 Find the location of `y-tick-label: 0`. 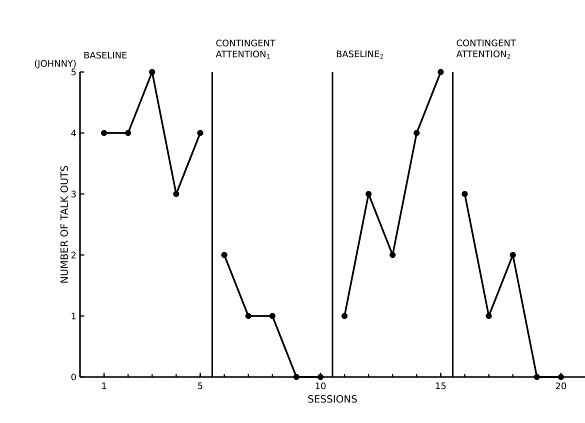

y-tick-label: 0 is located at coordinates (73, 377).